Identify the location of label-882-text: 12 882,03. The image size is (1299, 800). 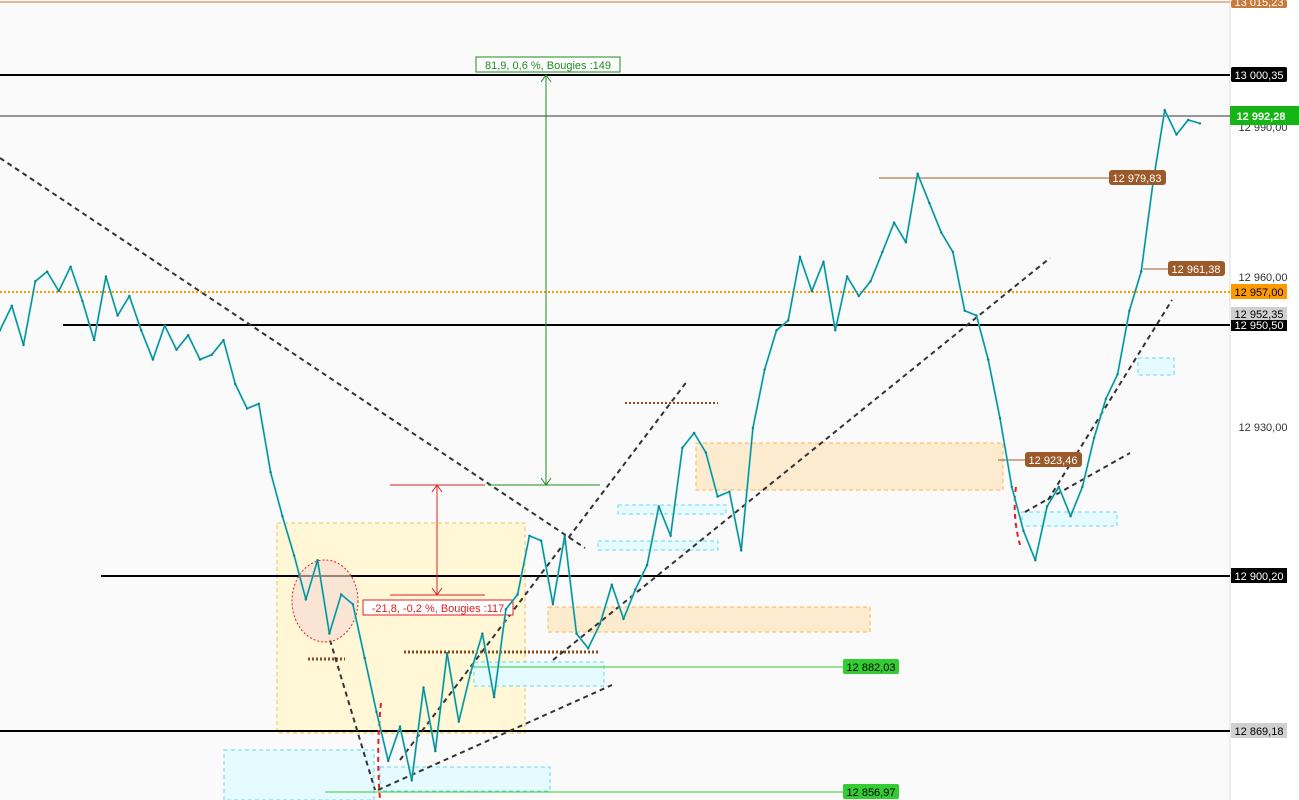
(871, 668).